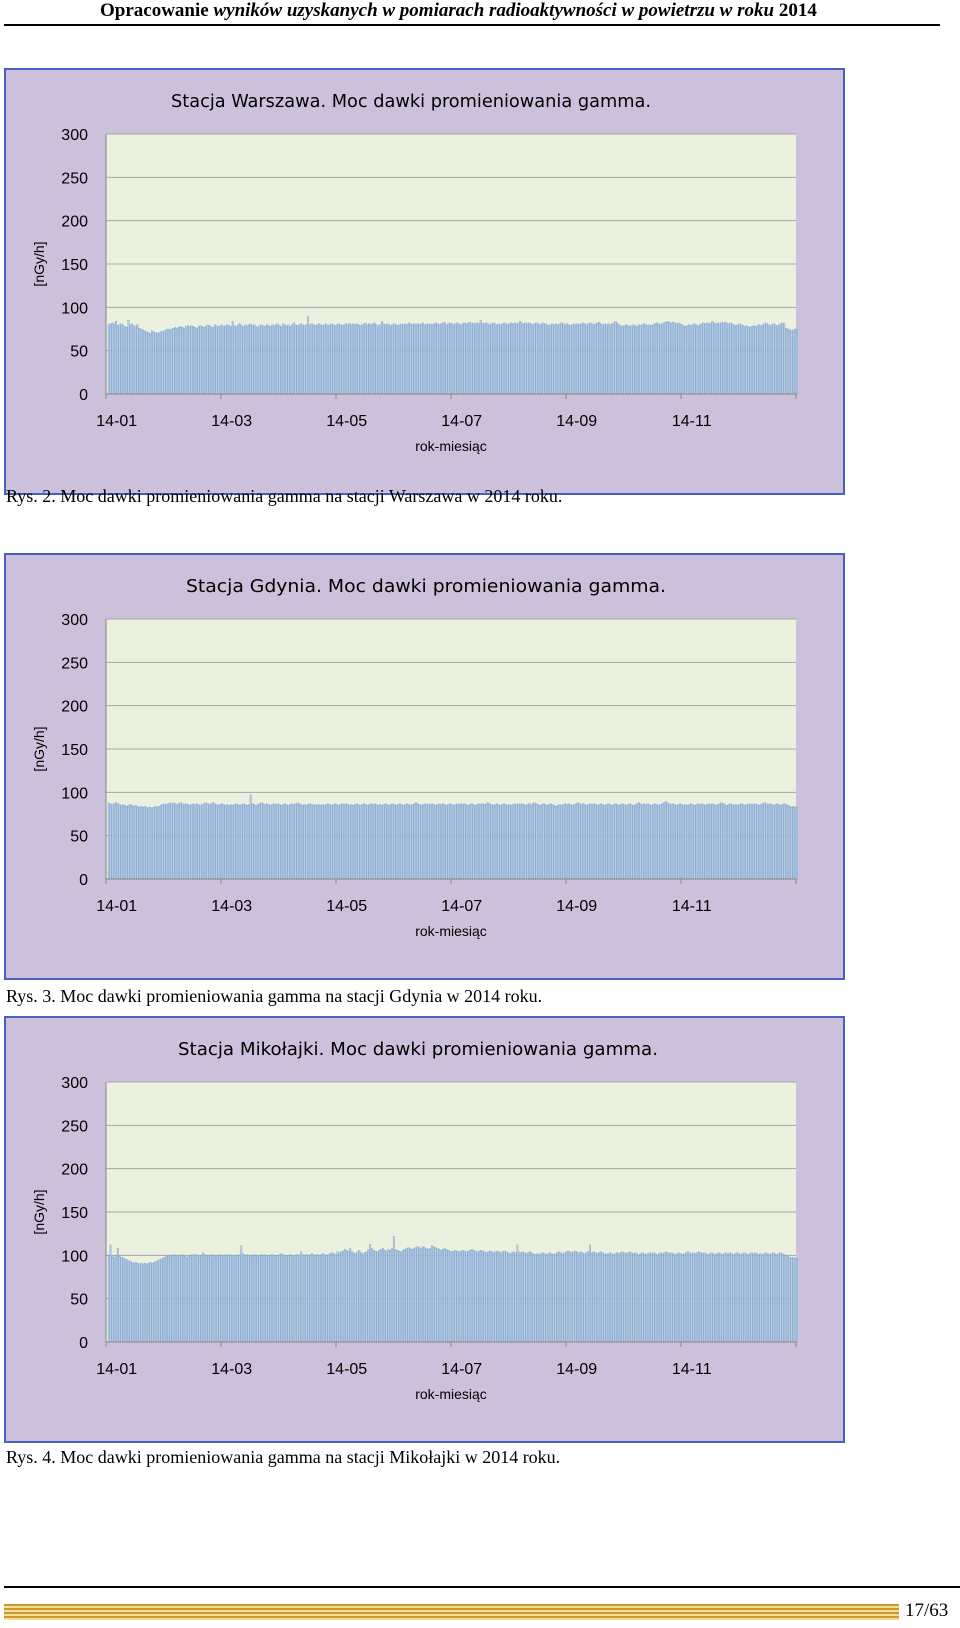 Image resolution: width=960 pixels, height=1628 pixels. I want to click on x-tick-label: 14-07, so click(461, 421).